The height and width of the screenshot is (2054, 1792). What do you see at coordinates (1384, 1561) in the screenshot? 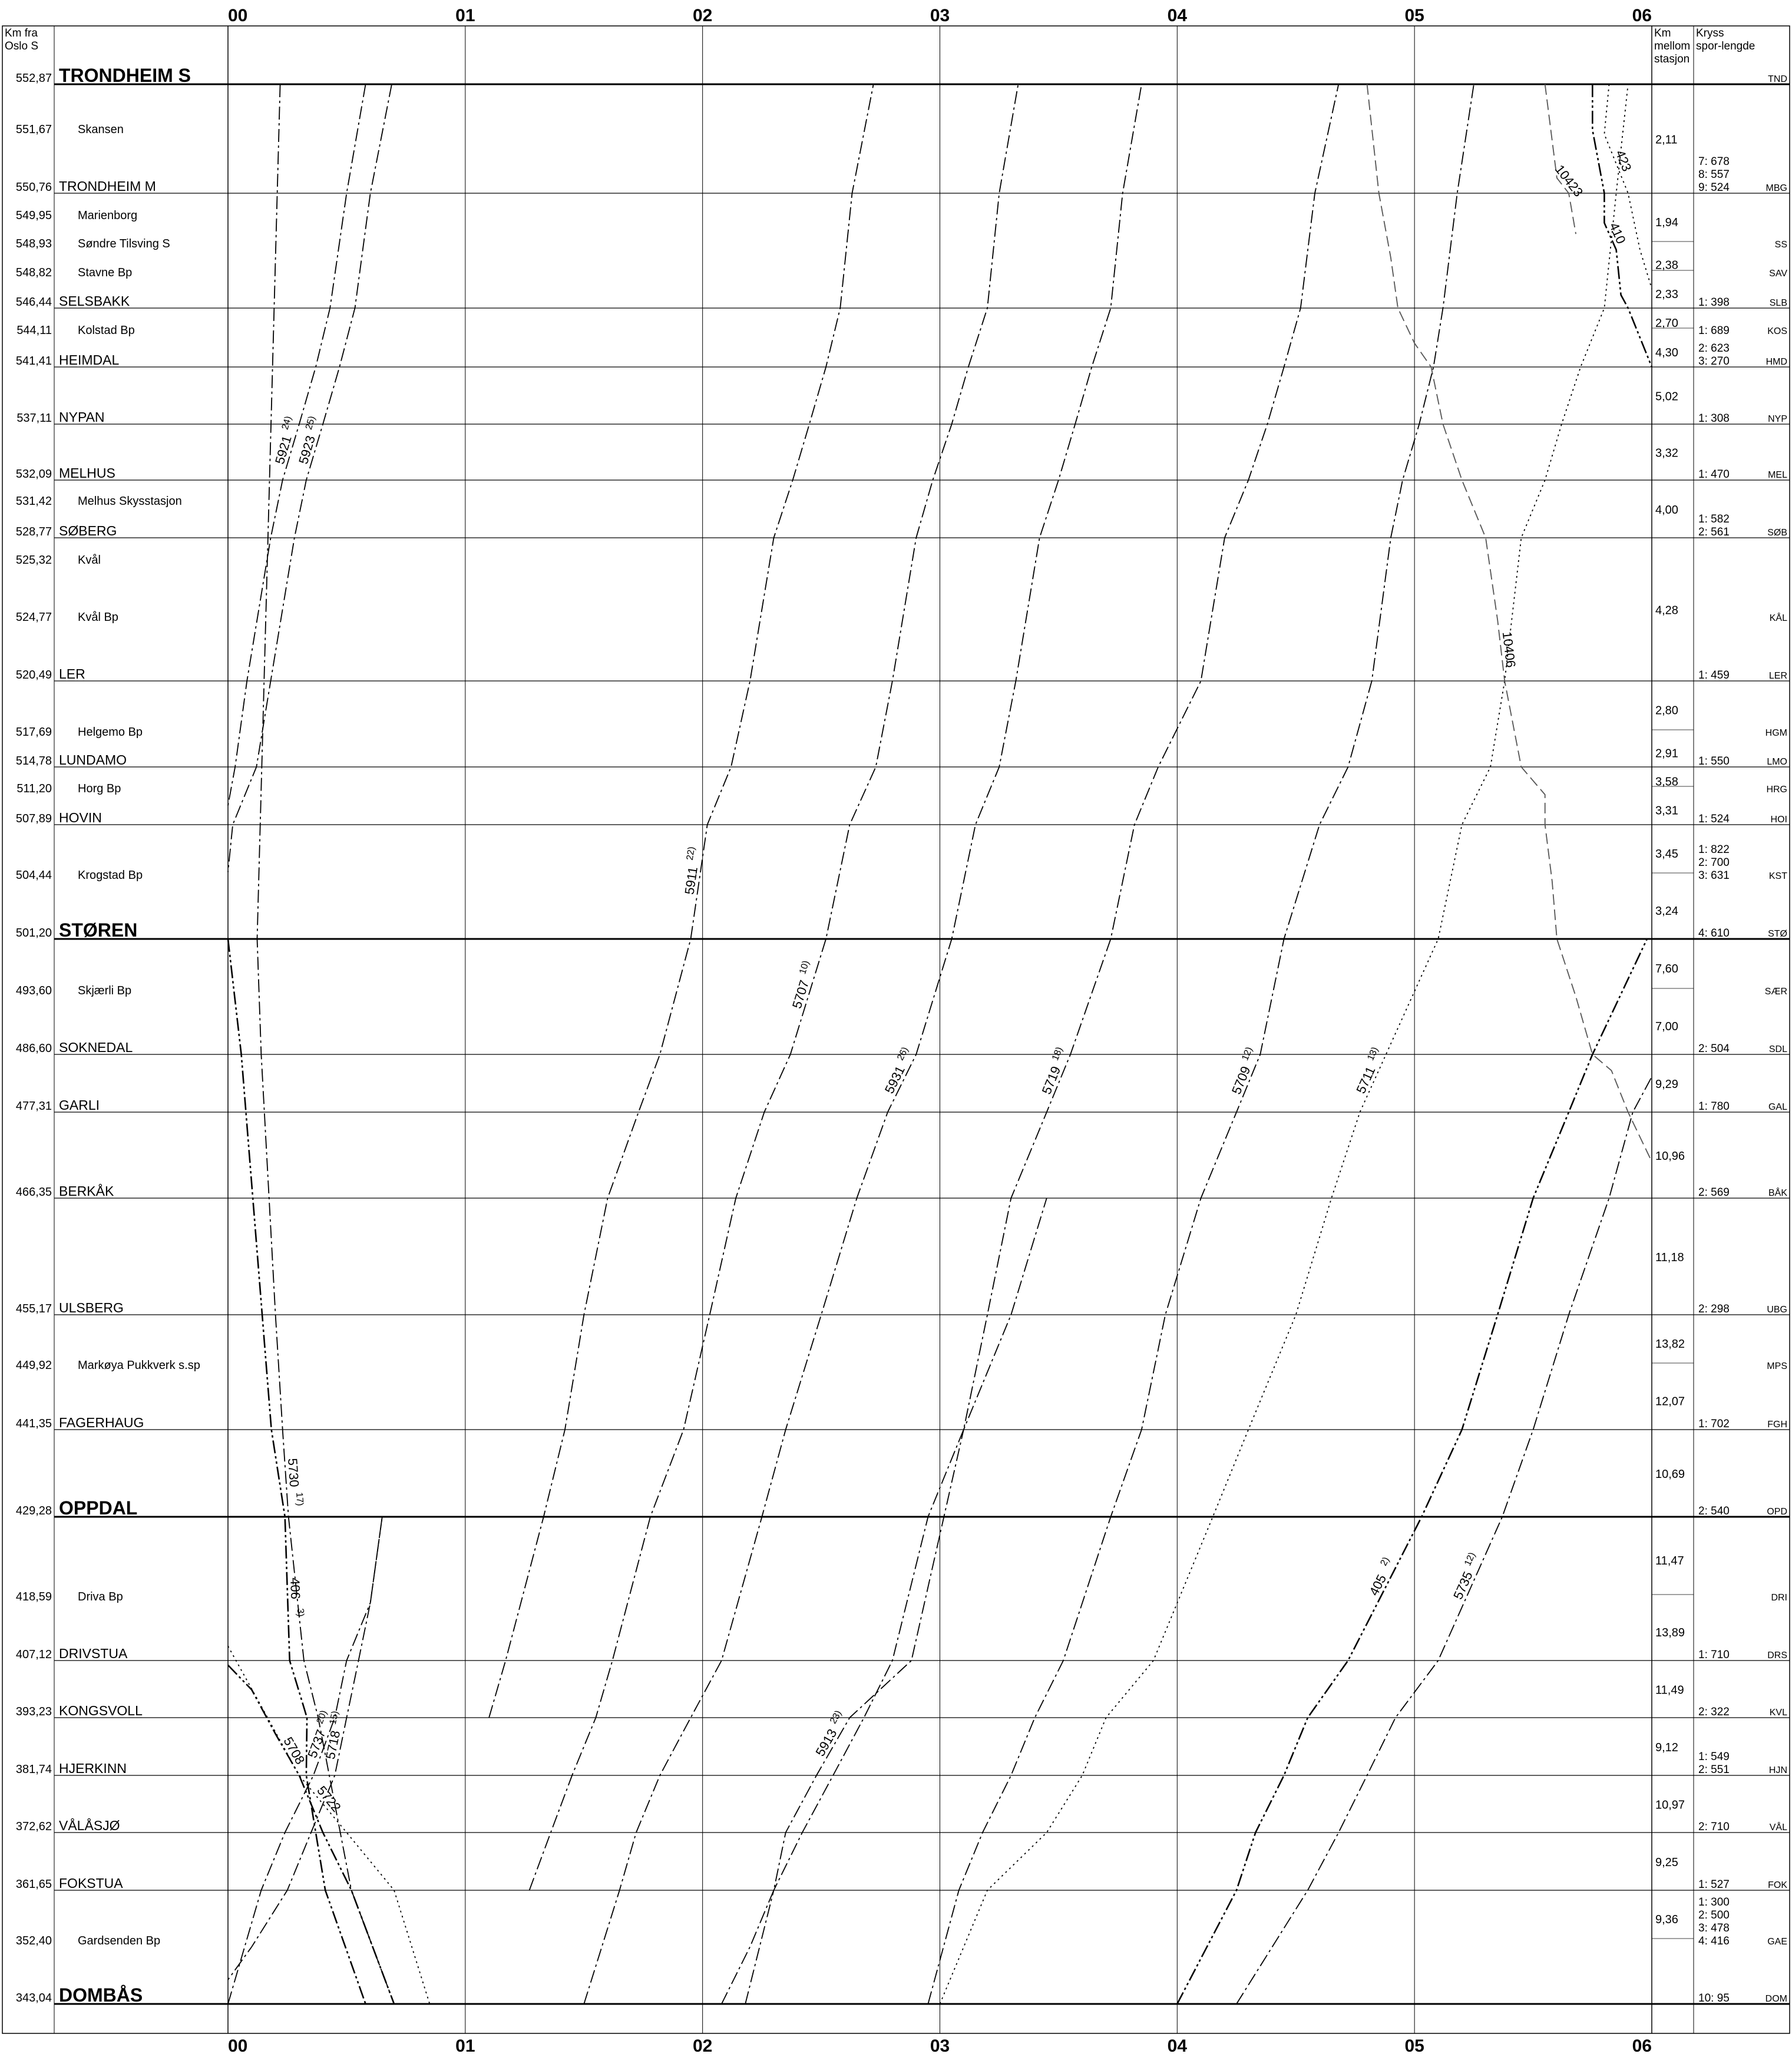
I see `train-footnote: 2)` at bounding box center [1384, 1561].